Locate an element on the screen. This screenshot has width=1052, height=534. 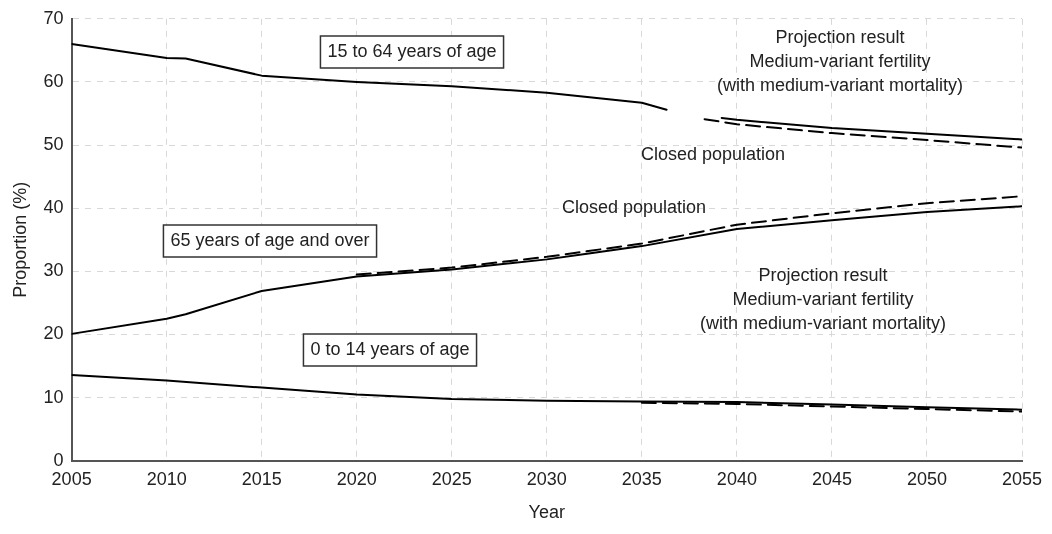
y-tick-label: 70 is located at coordinates (53, 17).